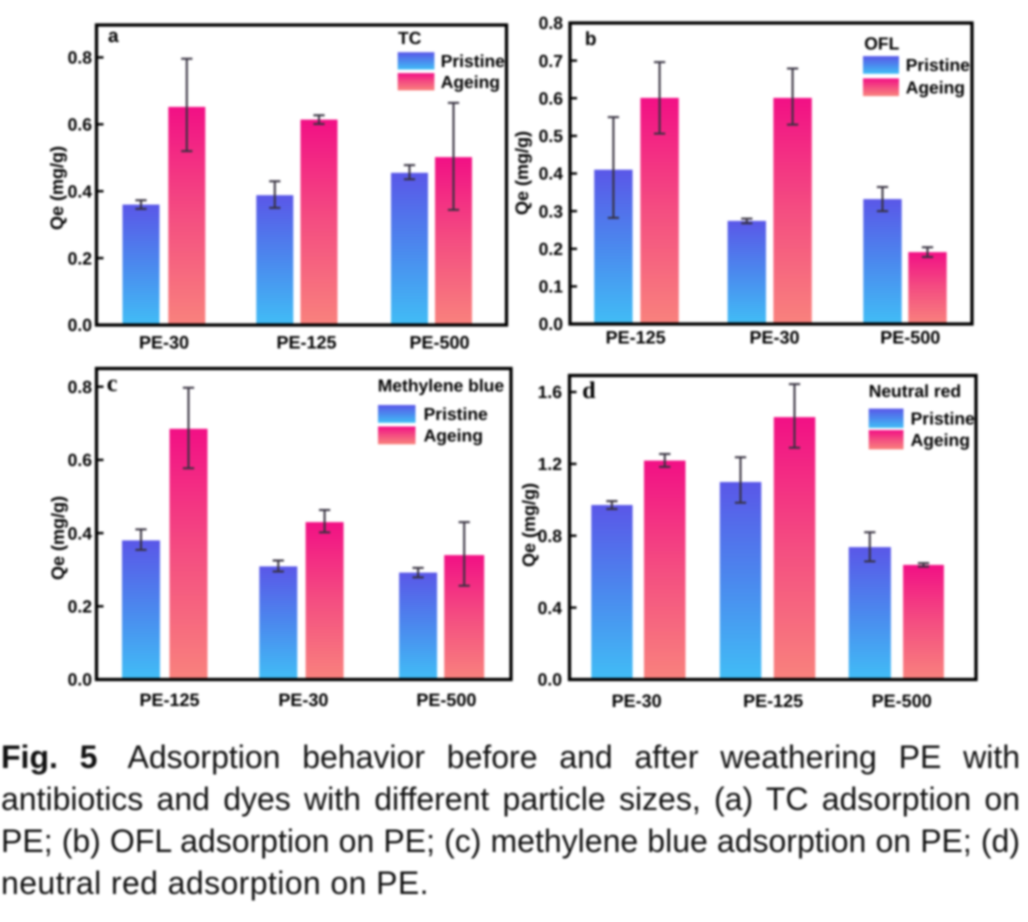 This screenshot has height=922, width=1028. Describe the element at coordinates (881, 44) in the screenshot. I see `svg-text: OFL` at that location.